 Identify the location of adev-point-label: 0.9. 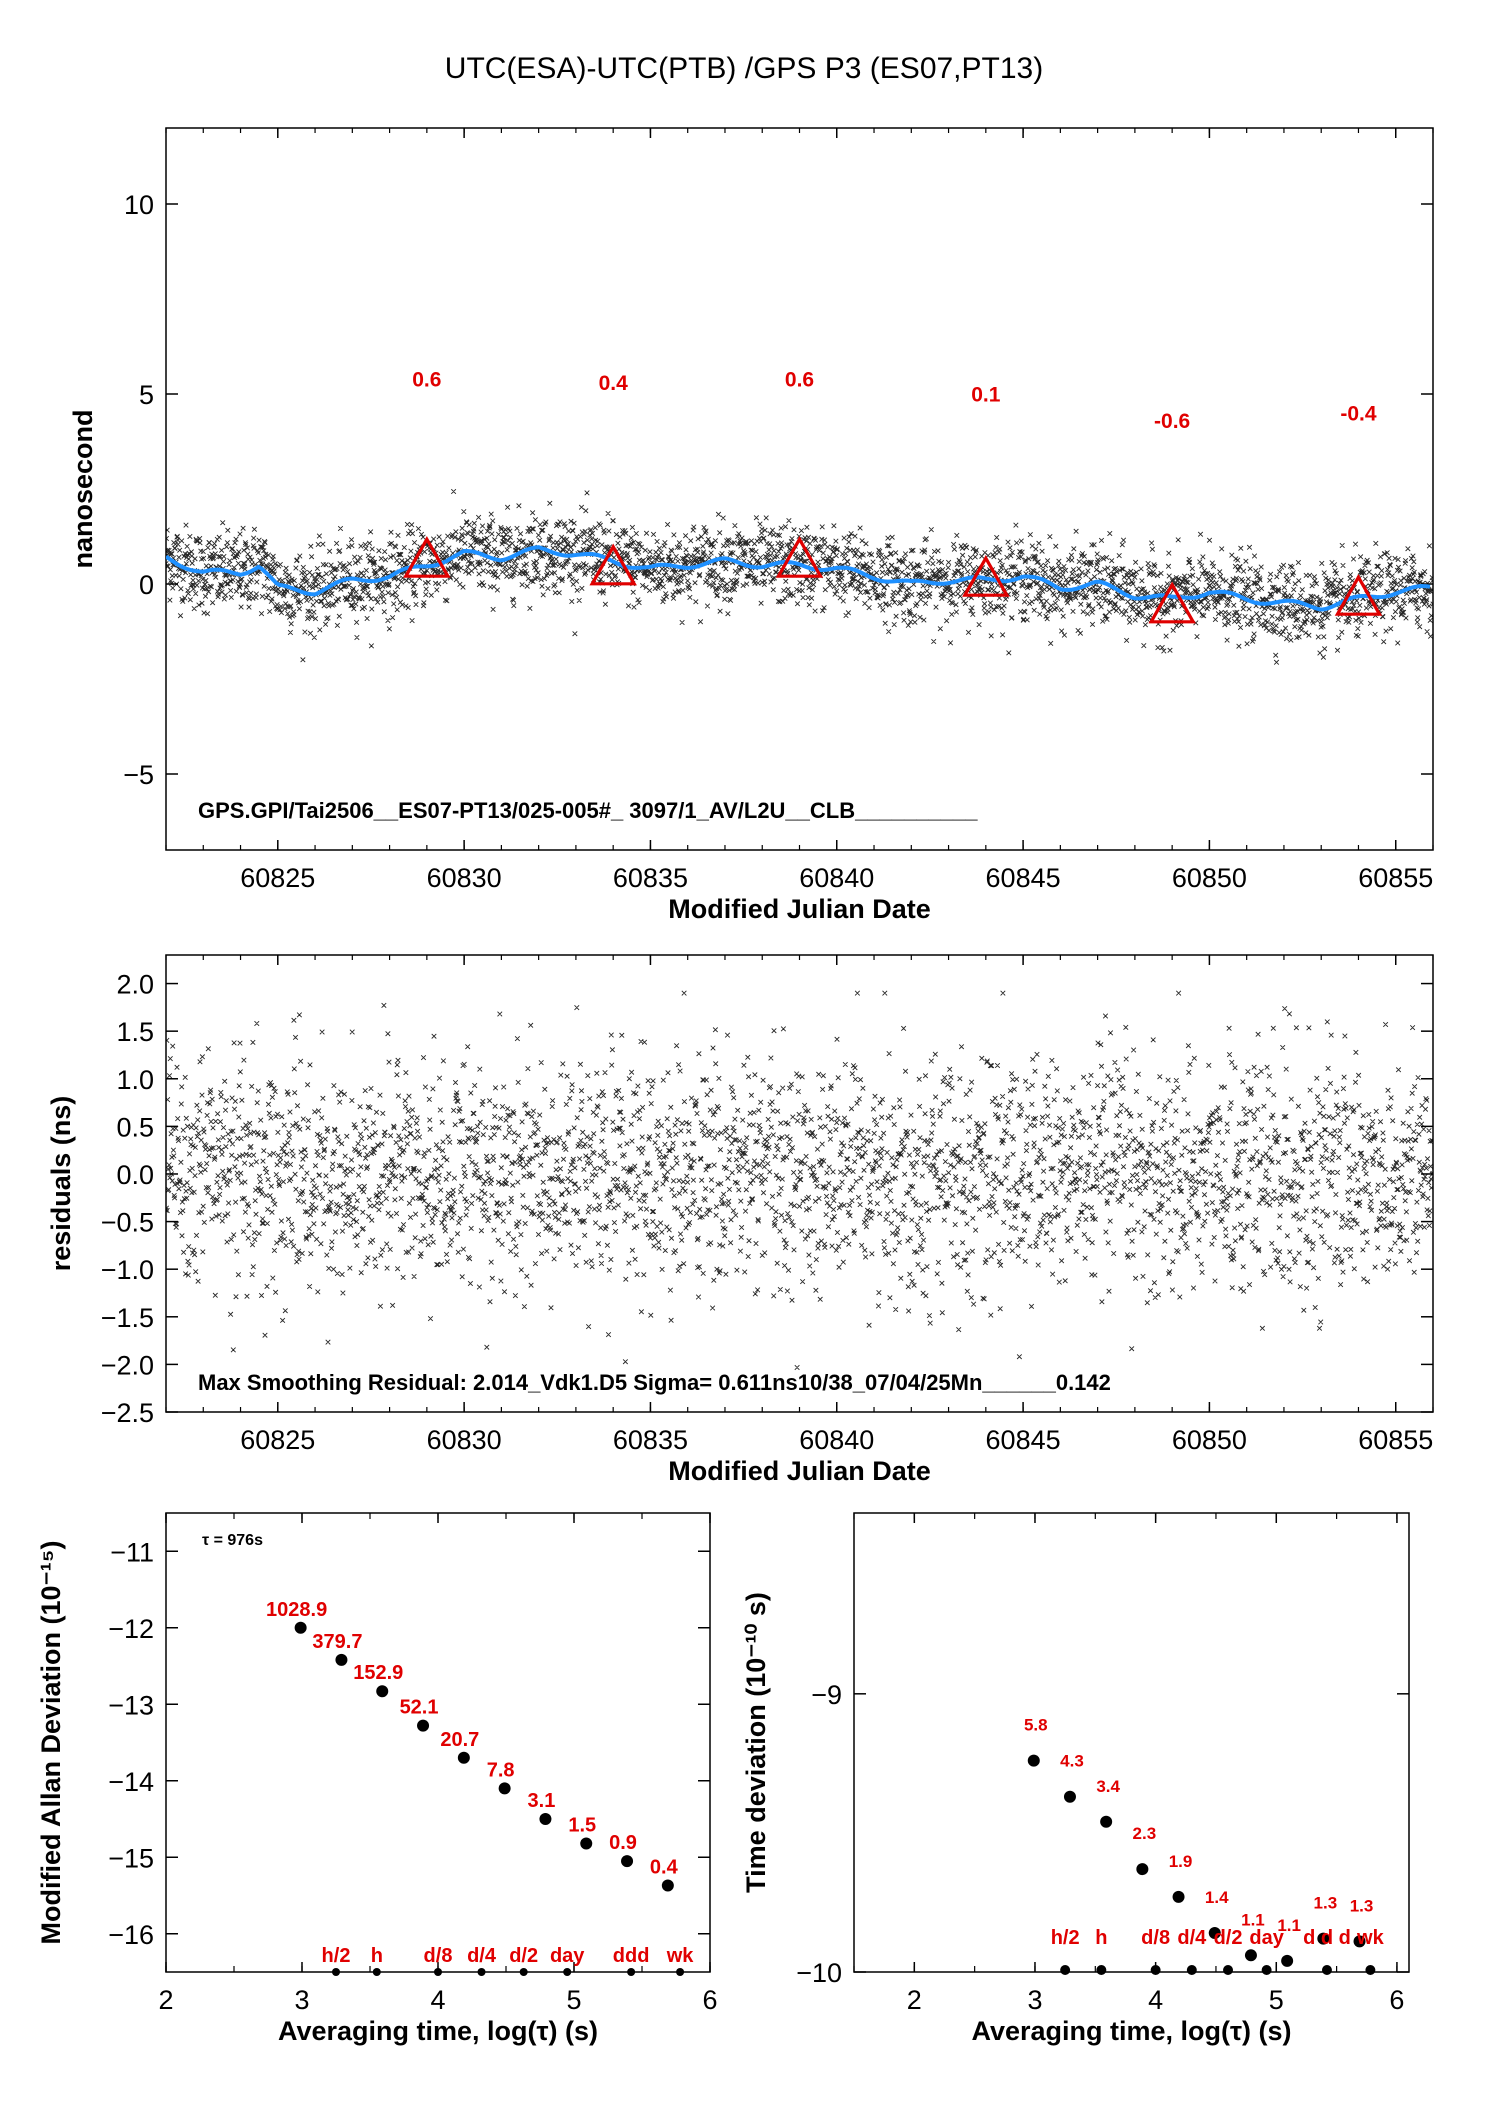
(623, 1843).